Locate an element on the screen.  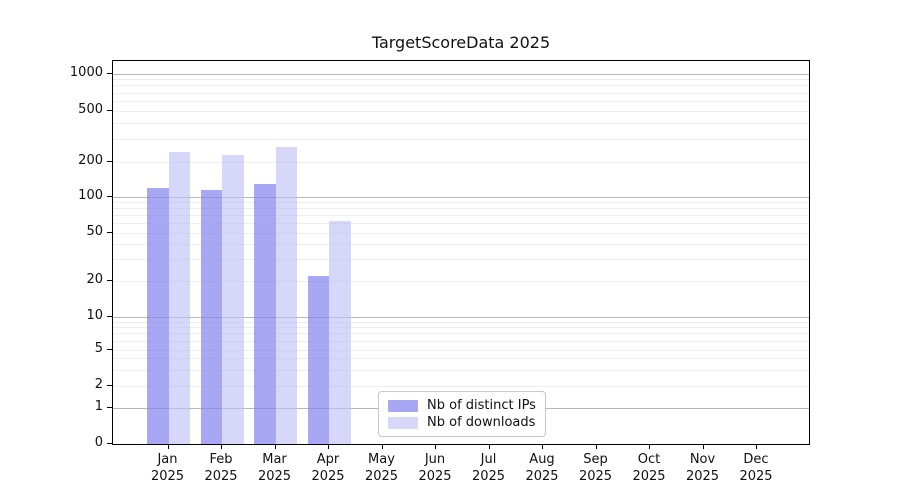
bar-downloads-jan is located at coordinates (179, 297).